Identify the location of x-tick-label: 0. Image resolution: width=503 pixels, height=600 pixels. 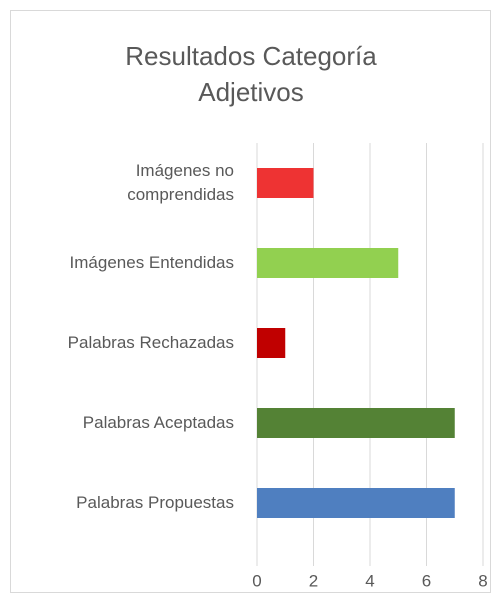
(256, 580).